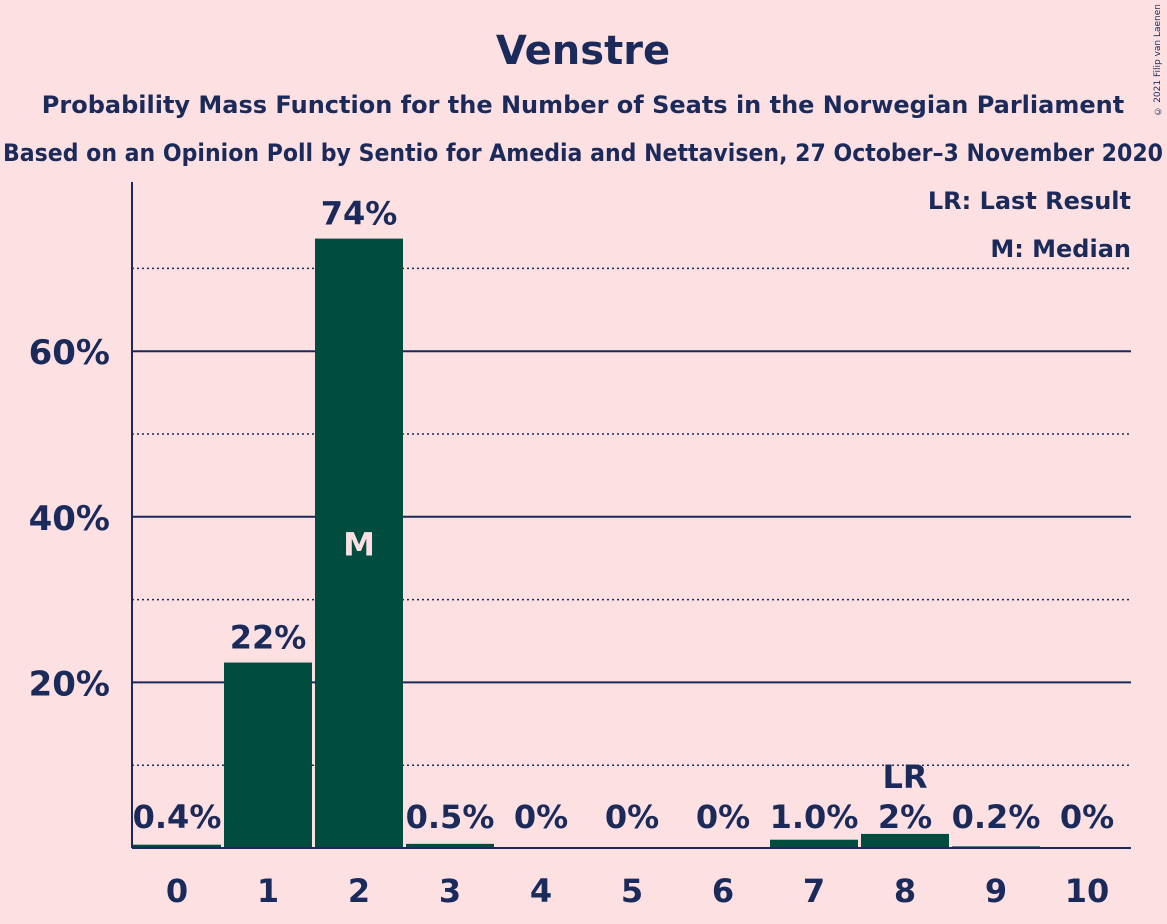 The width and height of the screenshot is (1167, 924). I want to click on y-tick-label: 60%, so click(69, 353).